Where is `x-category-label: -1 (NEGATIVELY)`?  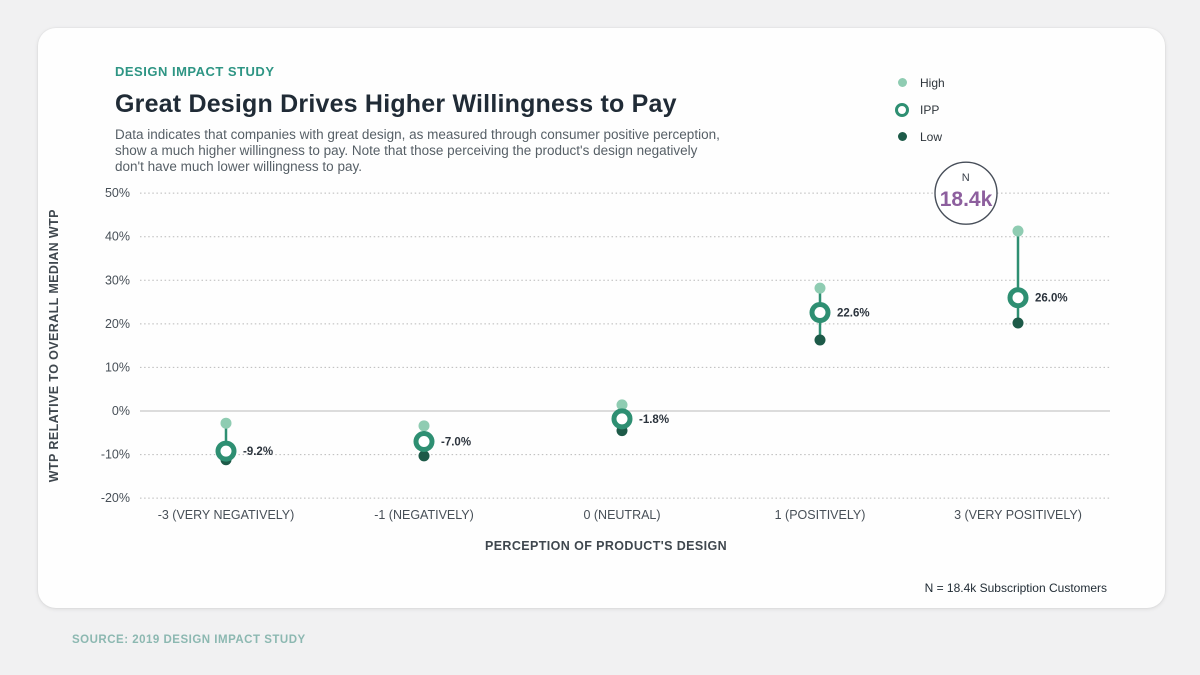
x-category-label: -1 (NEGATIVELY) is located at coordinates (424, 515).